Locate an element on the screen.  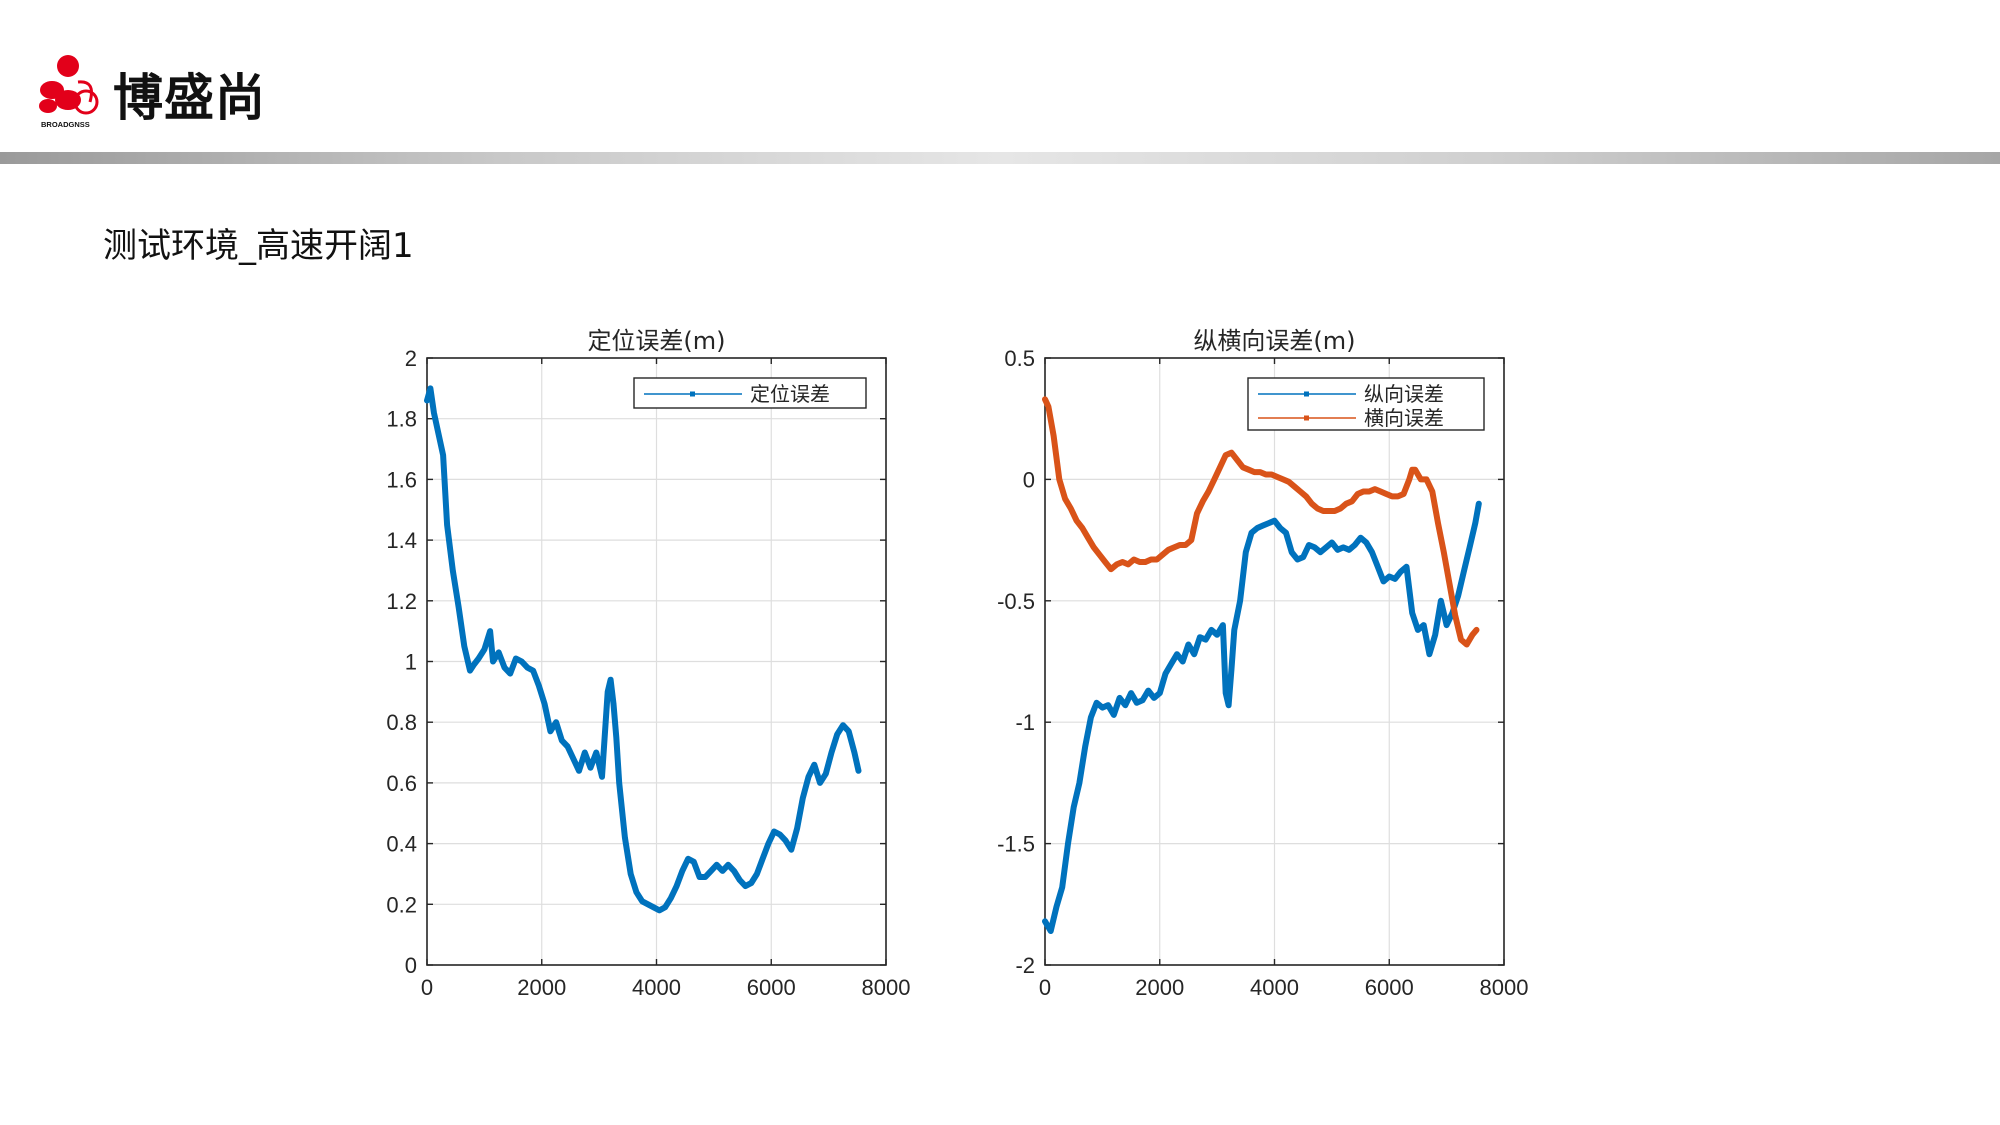
y-tick-label: 1.6 is located at coordinates (401, 479).